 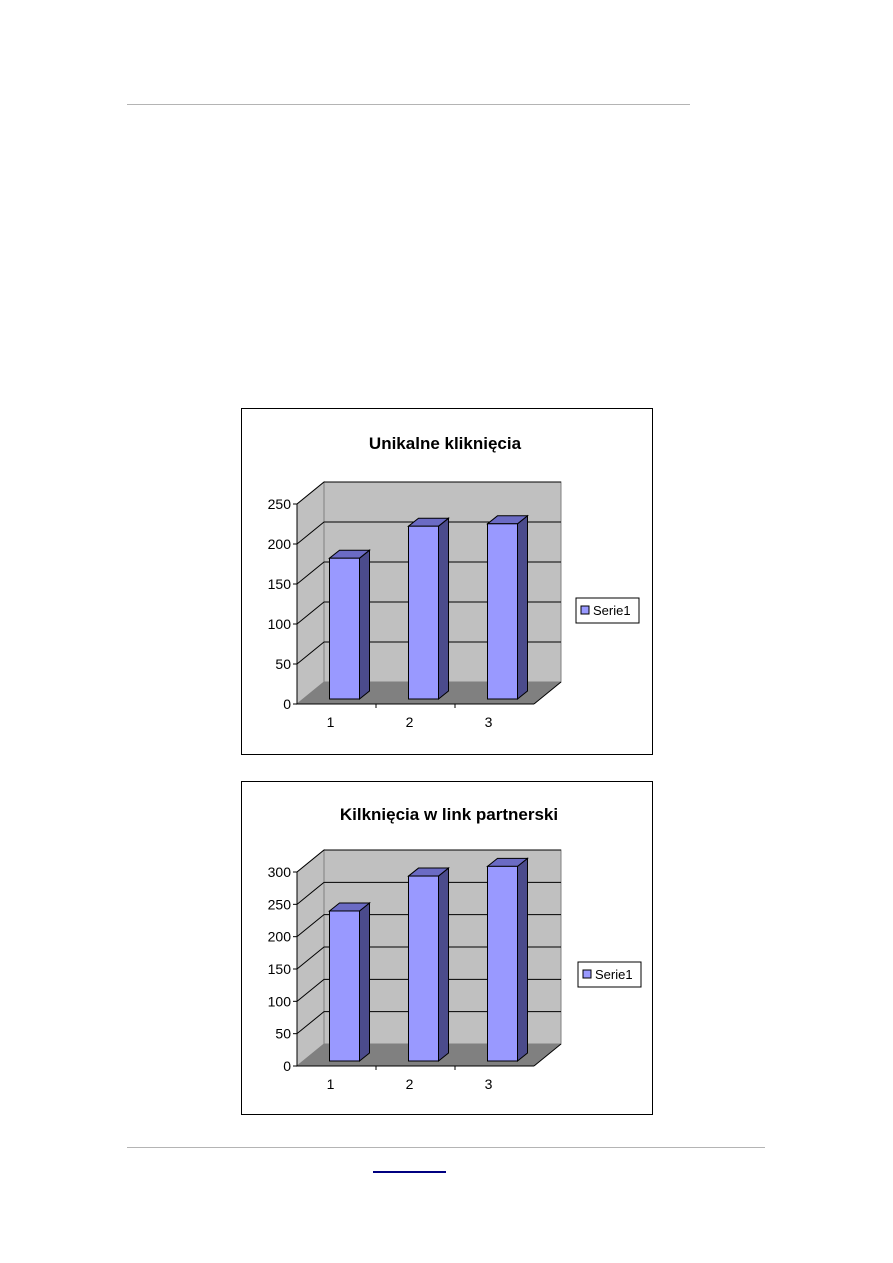 I want to click on y-tick-label: 300, so click(x=280, y=872).